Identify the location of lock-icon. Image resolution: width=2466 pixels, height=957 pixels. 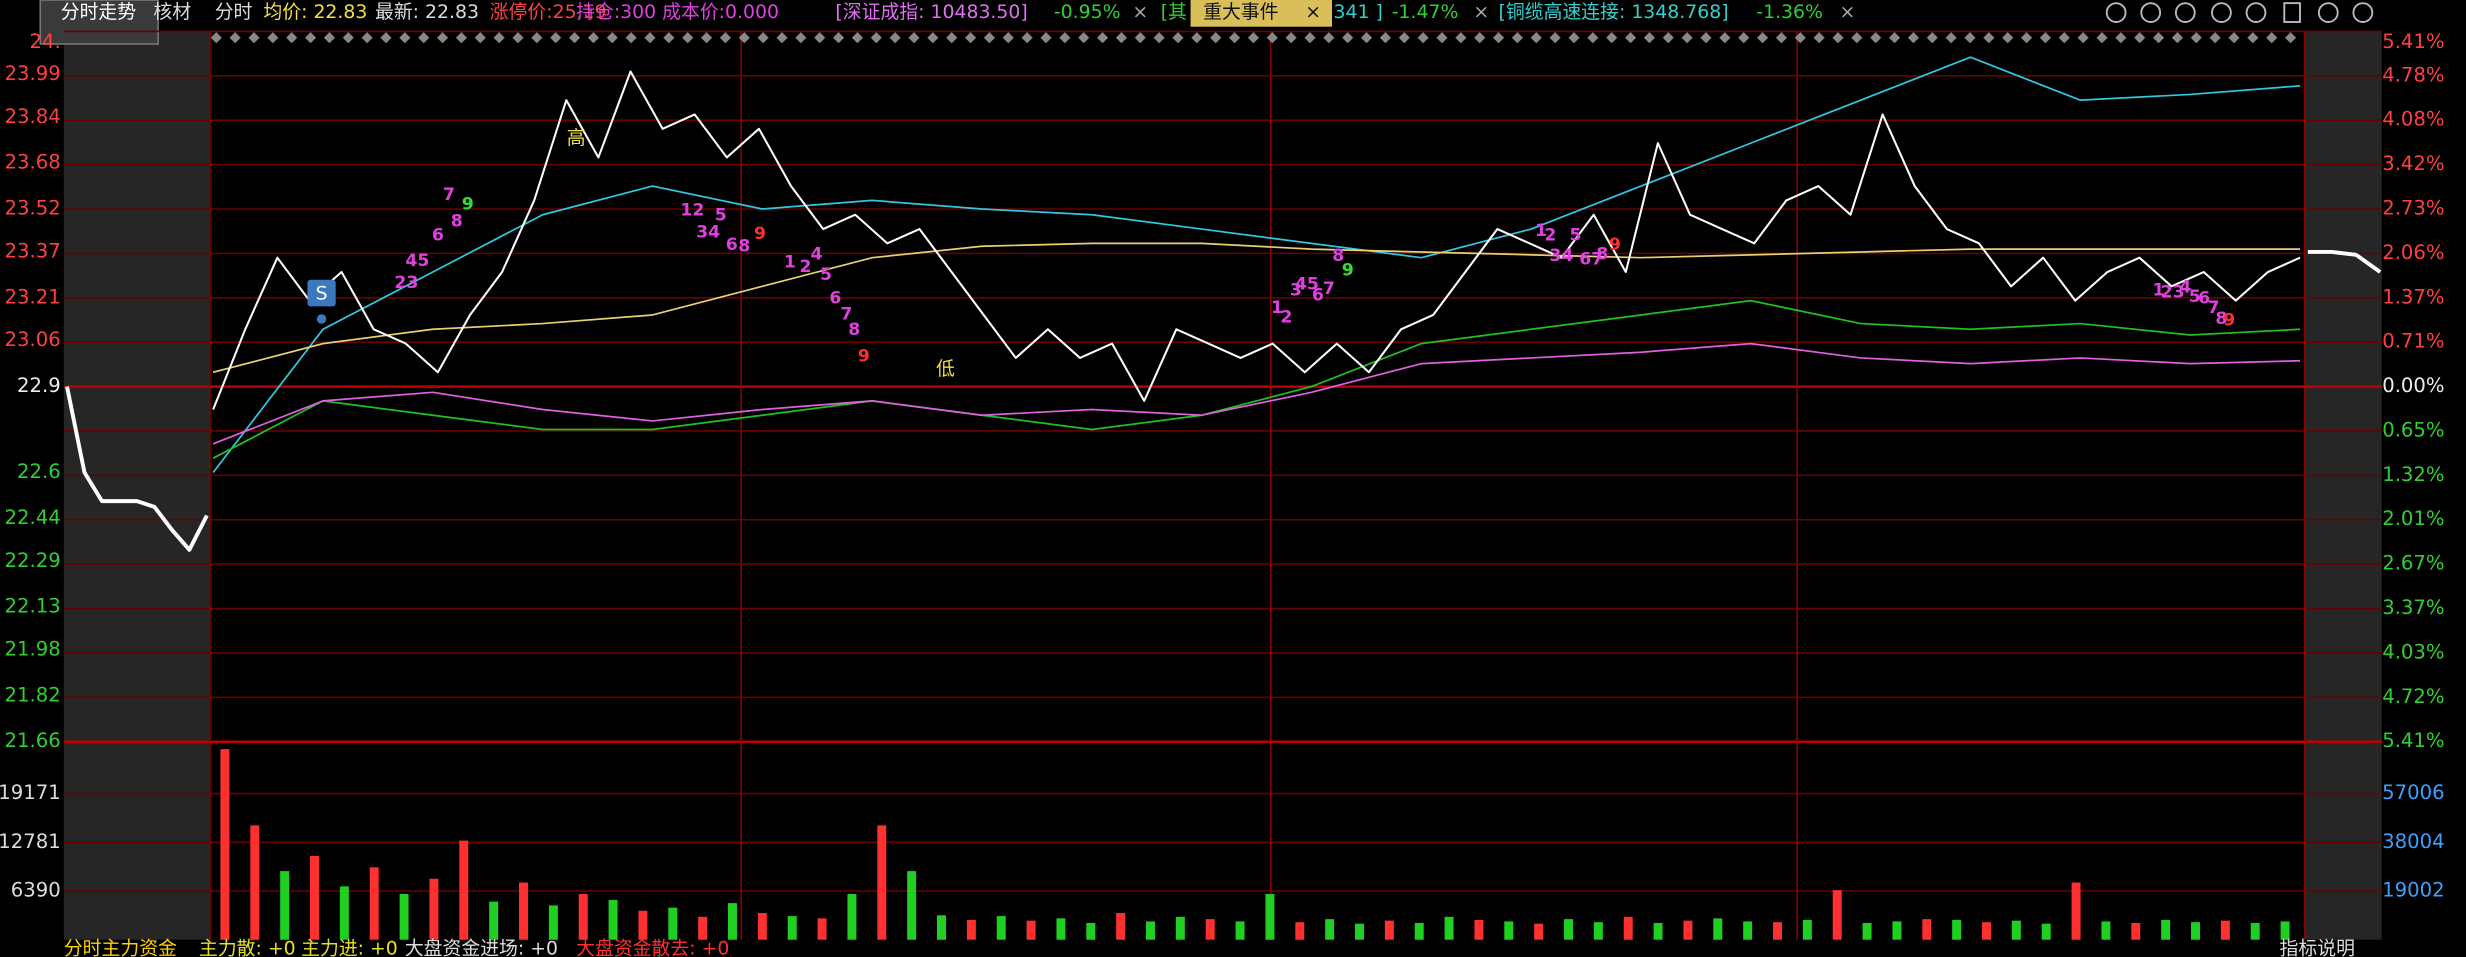
(2292, 12).